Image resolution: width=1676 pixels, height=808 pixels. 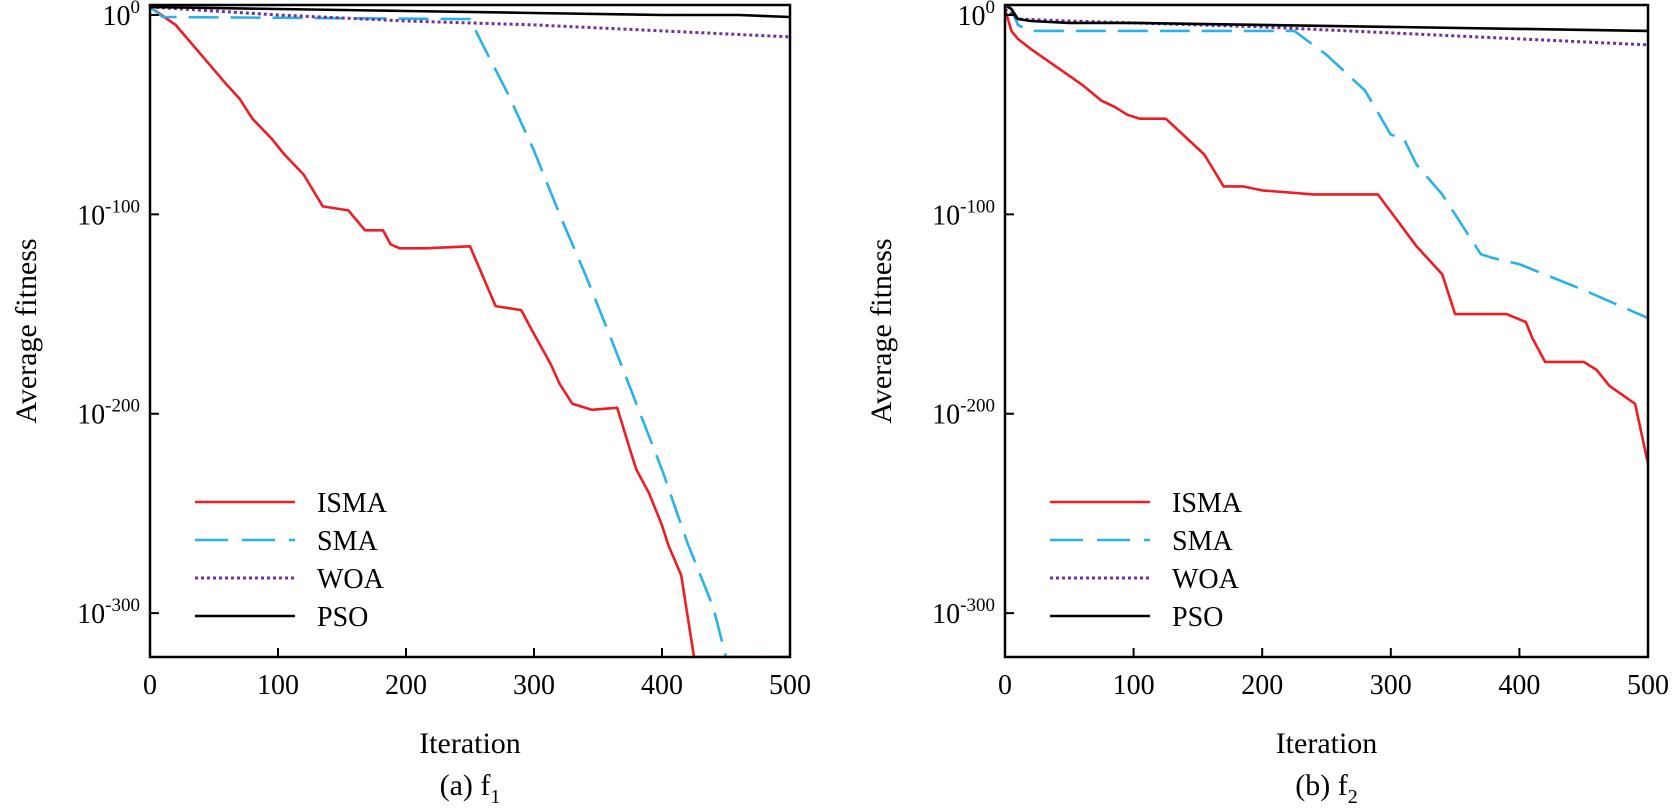 What do you see at coordinates (470, 788) in the screenshot?
I see `panel-caption: (a) f1` at bounding box center [470, 788].